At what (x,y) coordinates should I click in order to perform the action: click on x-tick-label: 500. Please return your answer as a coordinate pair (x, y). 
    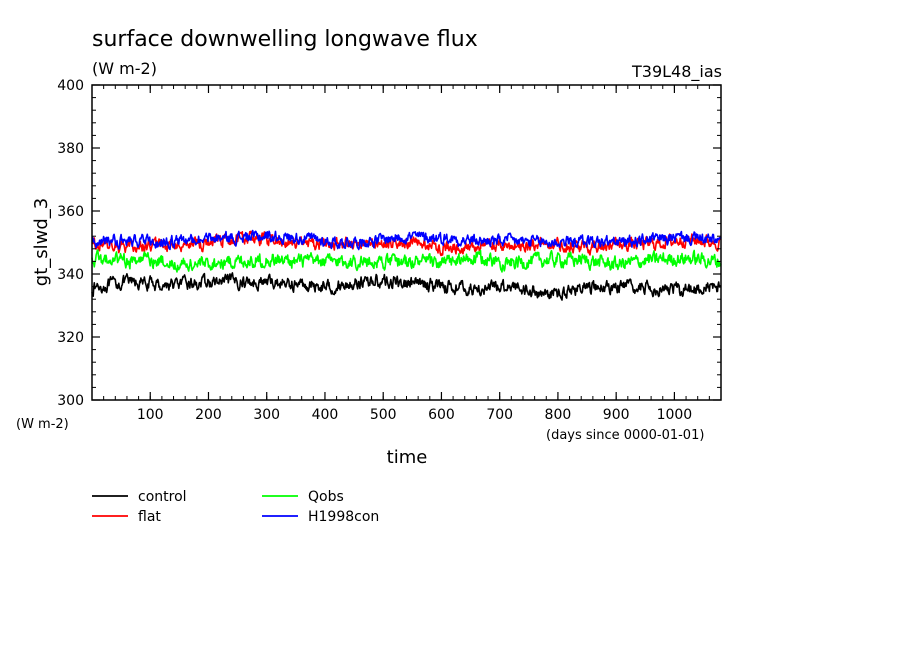
    Looking at the image, I should click on (383, 415).